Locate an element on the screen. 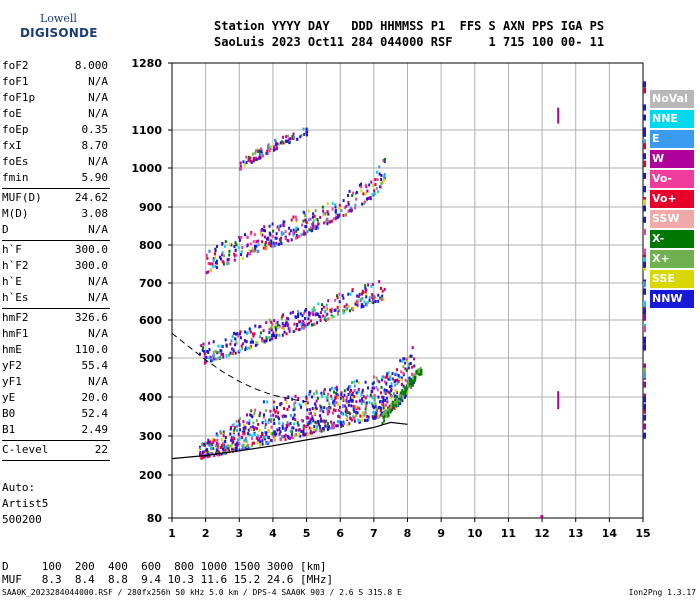  x-tick-label: 1 is located at coordinates (172, 533).